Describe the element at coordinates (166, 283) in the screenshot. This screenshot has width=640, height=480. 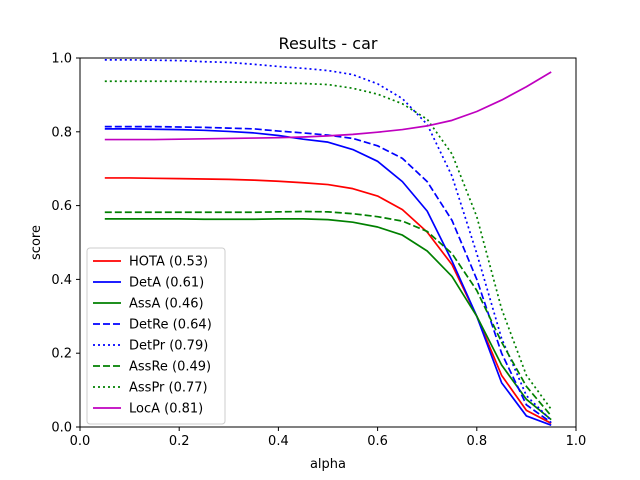
I see `legend-label-deta: DetA (0.61)` at that location.